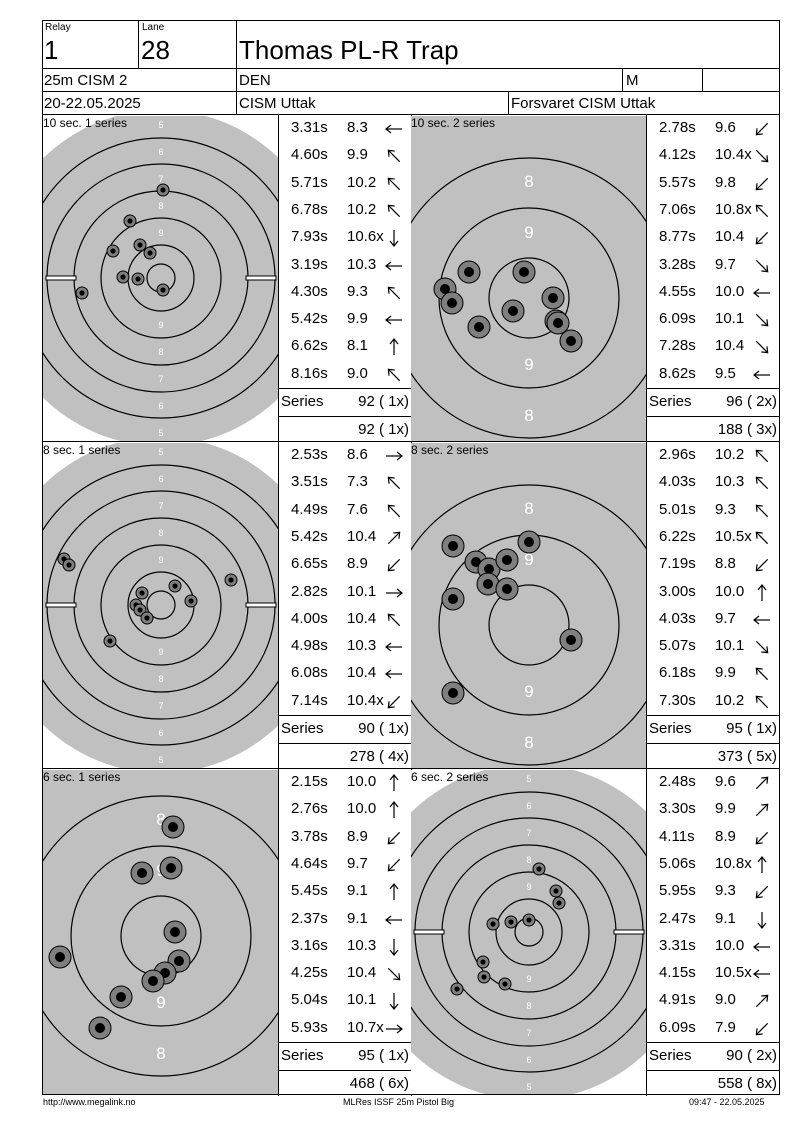  I want to click on aiming-mark-left, so click(61, 605).